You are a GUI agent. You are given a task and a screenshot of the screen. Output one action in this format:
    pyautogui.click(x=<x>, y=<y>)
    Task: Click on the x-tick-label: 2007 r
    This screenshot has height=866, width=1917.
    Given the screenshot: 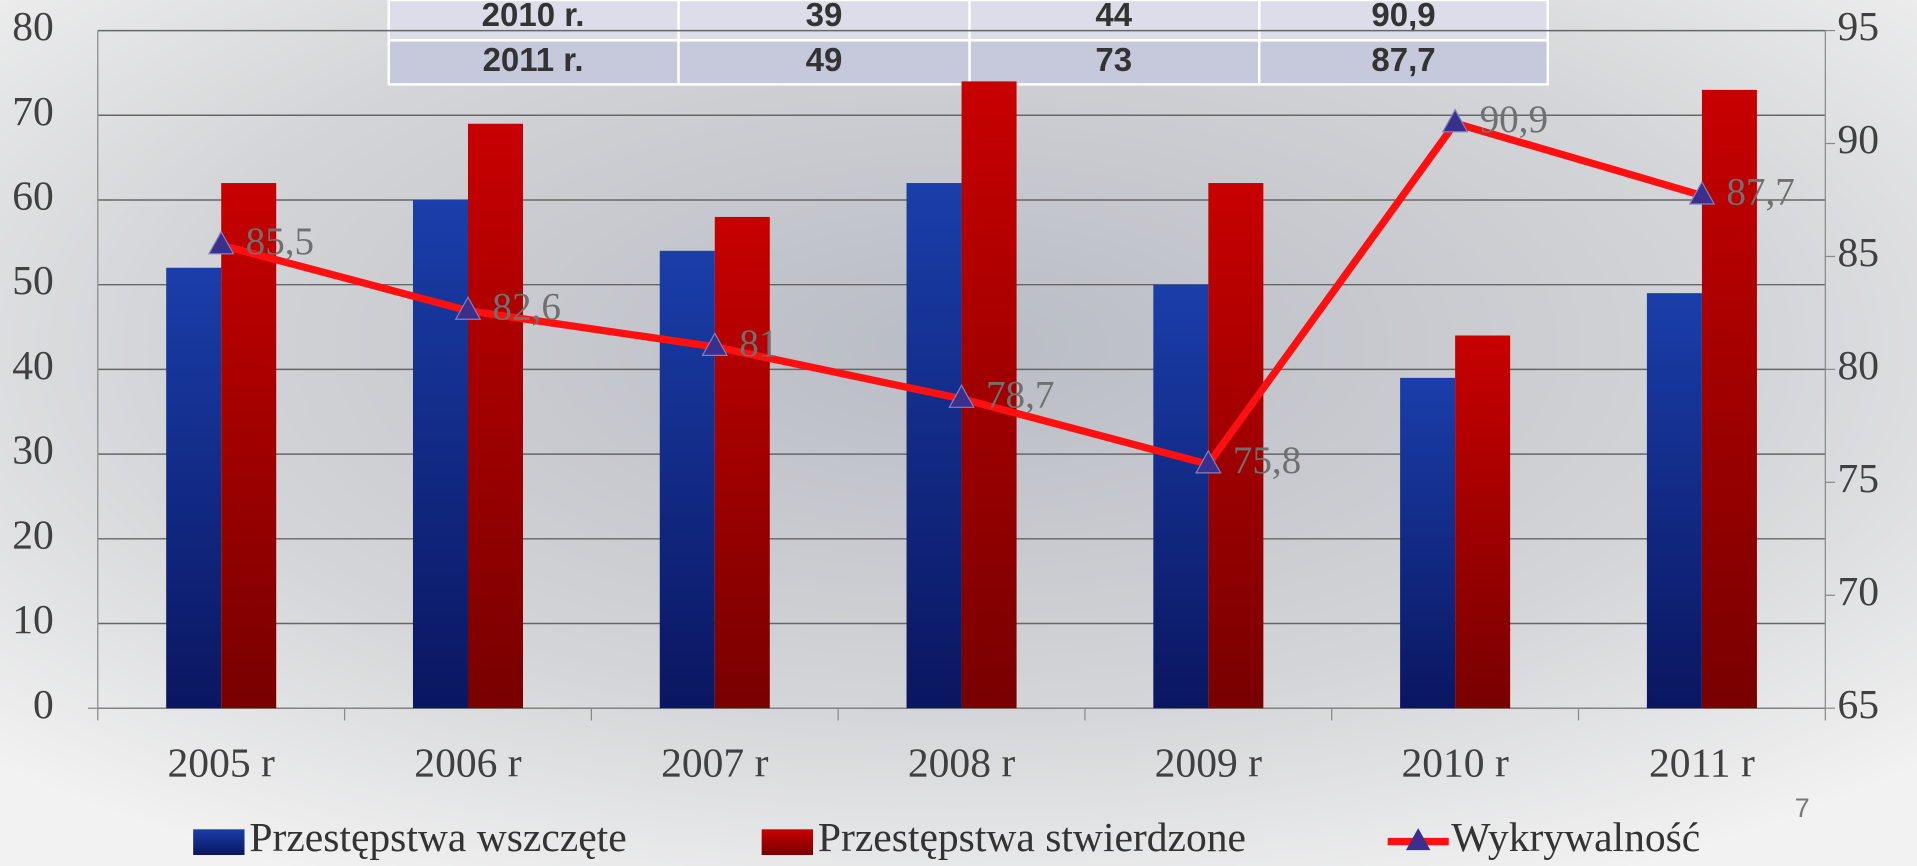 What is the action you would take?
    pyautogui.click(x=714, y=762)
    